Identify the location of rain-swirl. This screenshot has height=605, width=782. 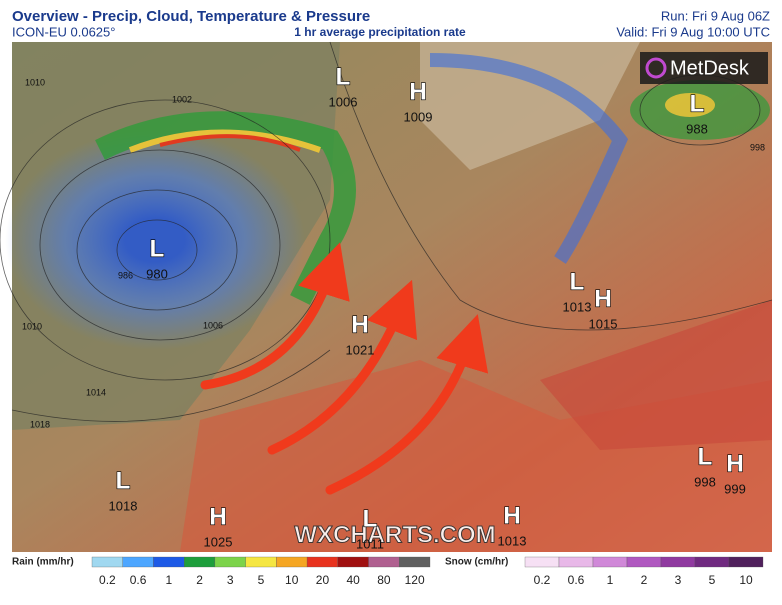
(155, 240).